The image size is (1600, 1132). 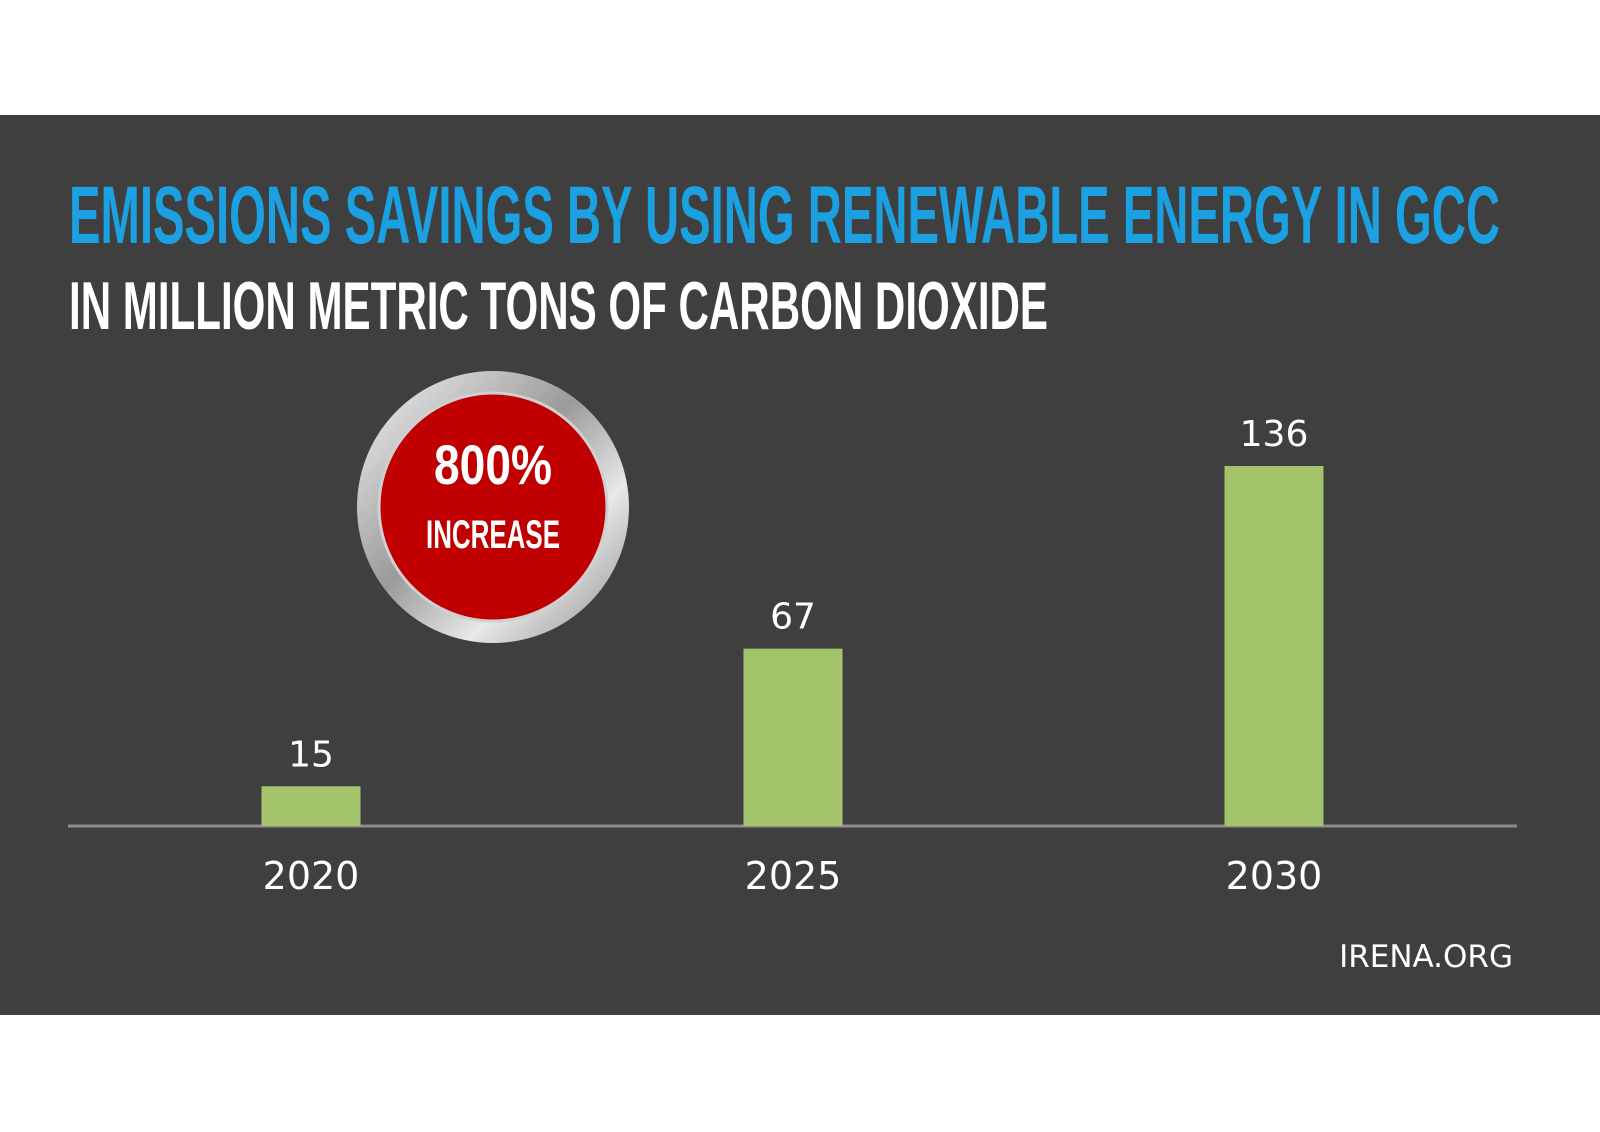 I want to click on source: IRENA.ORG, so click(x=1426, y=957).